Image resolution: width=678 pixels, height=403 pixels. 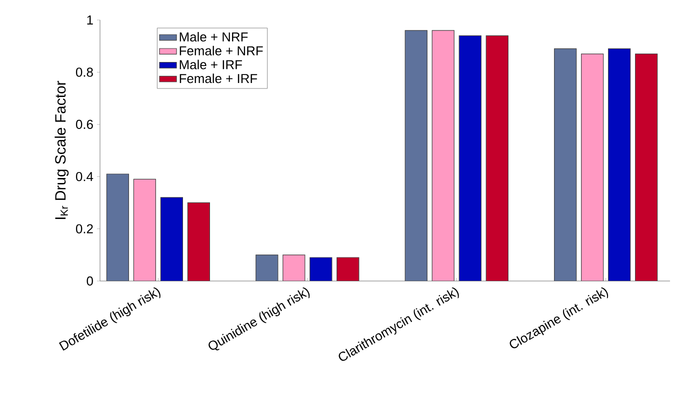 What do you see at coordinates (211, 65) in the screenshot?
I see `legend-label: Male + IRF` at bounding box center [211, 65].